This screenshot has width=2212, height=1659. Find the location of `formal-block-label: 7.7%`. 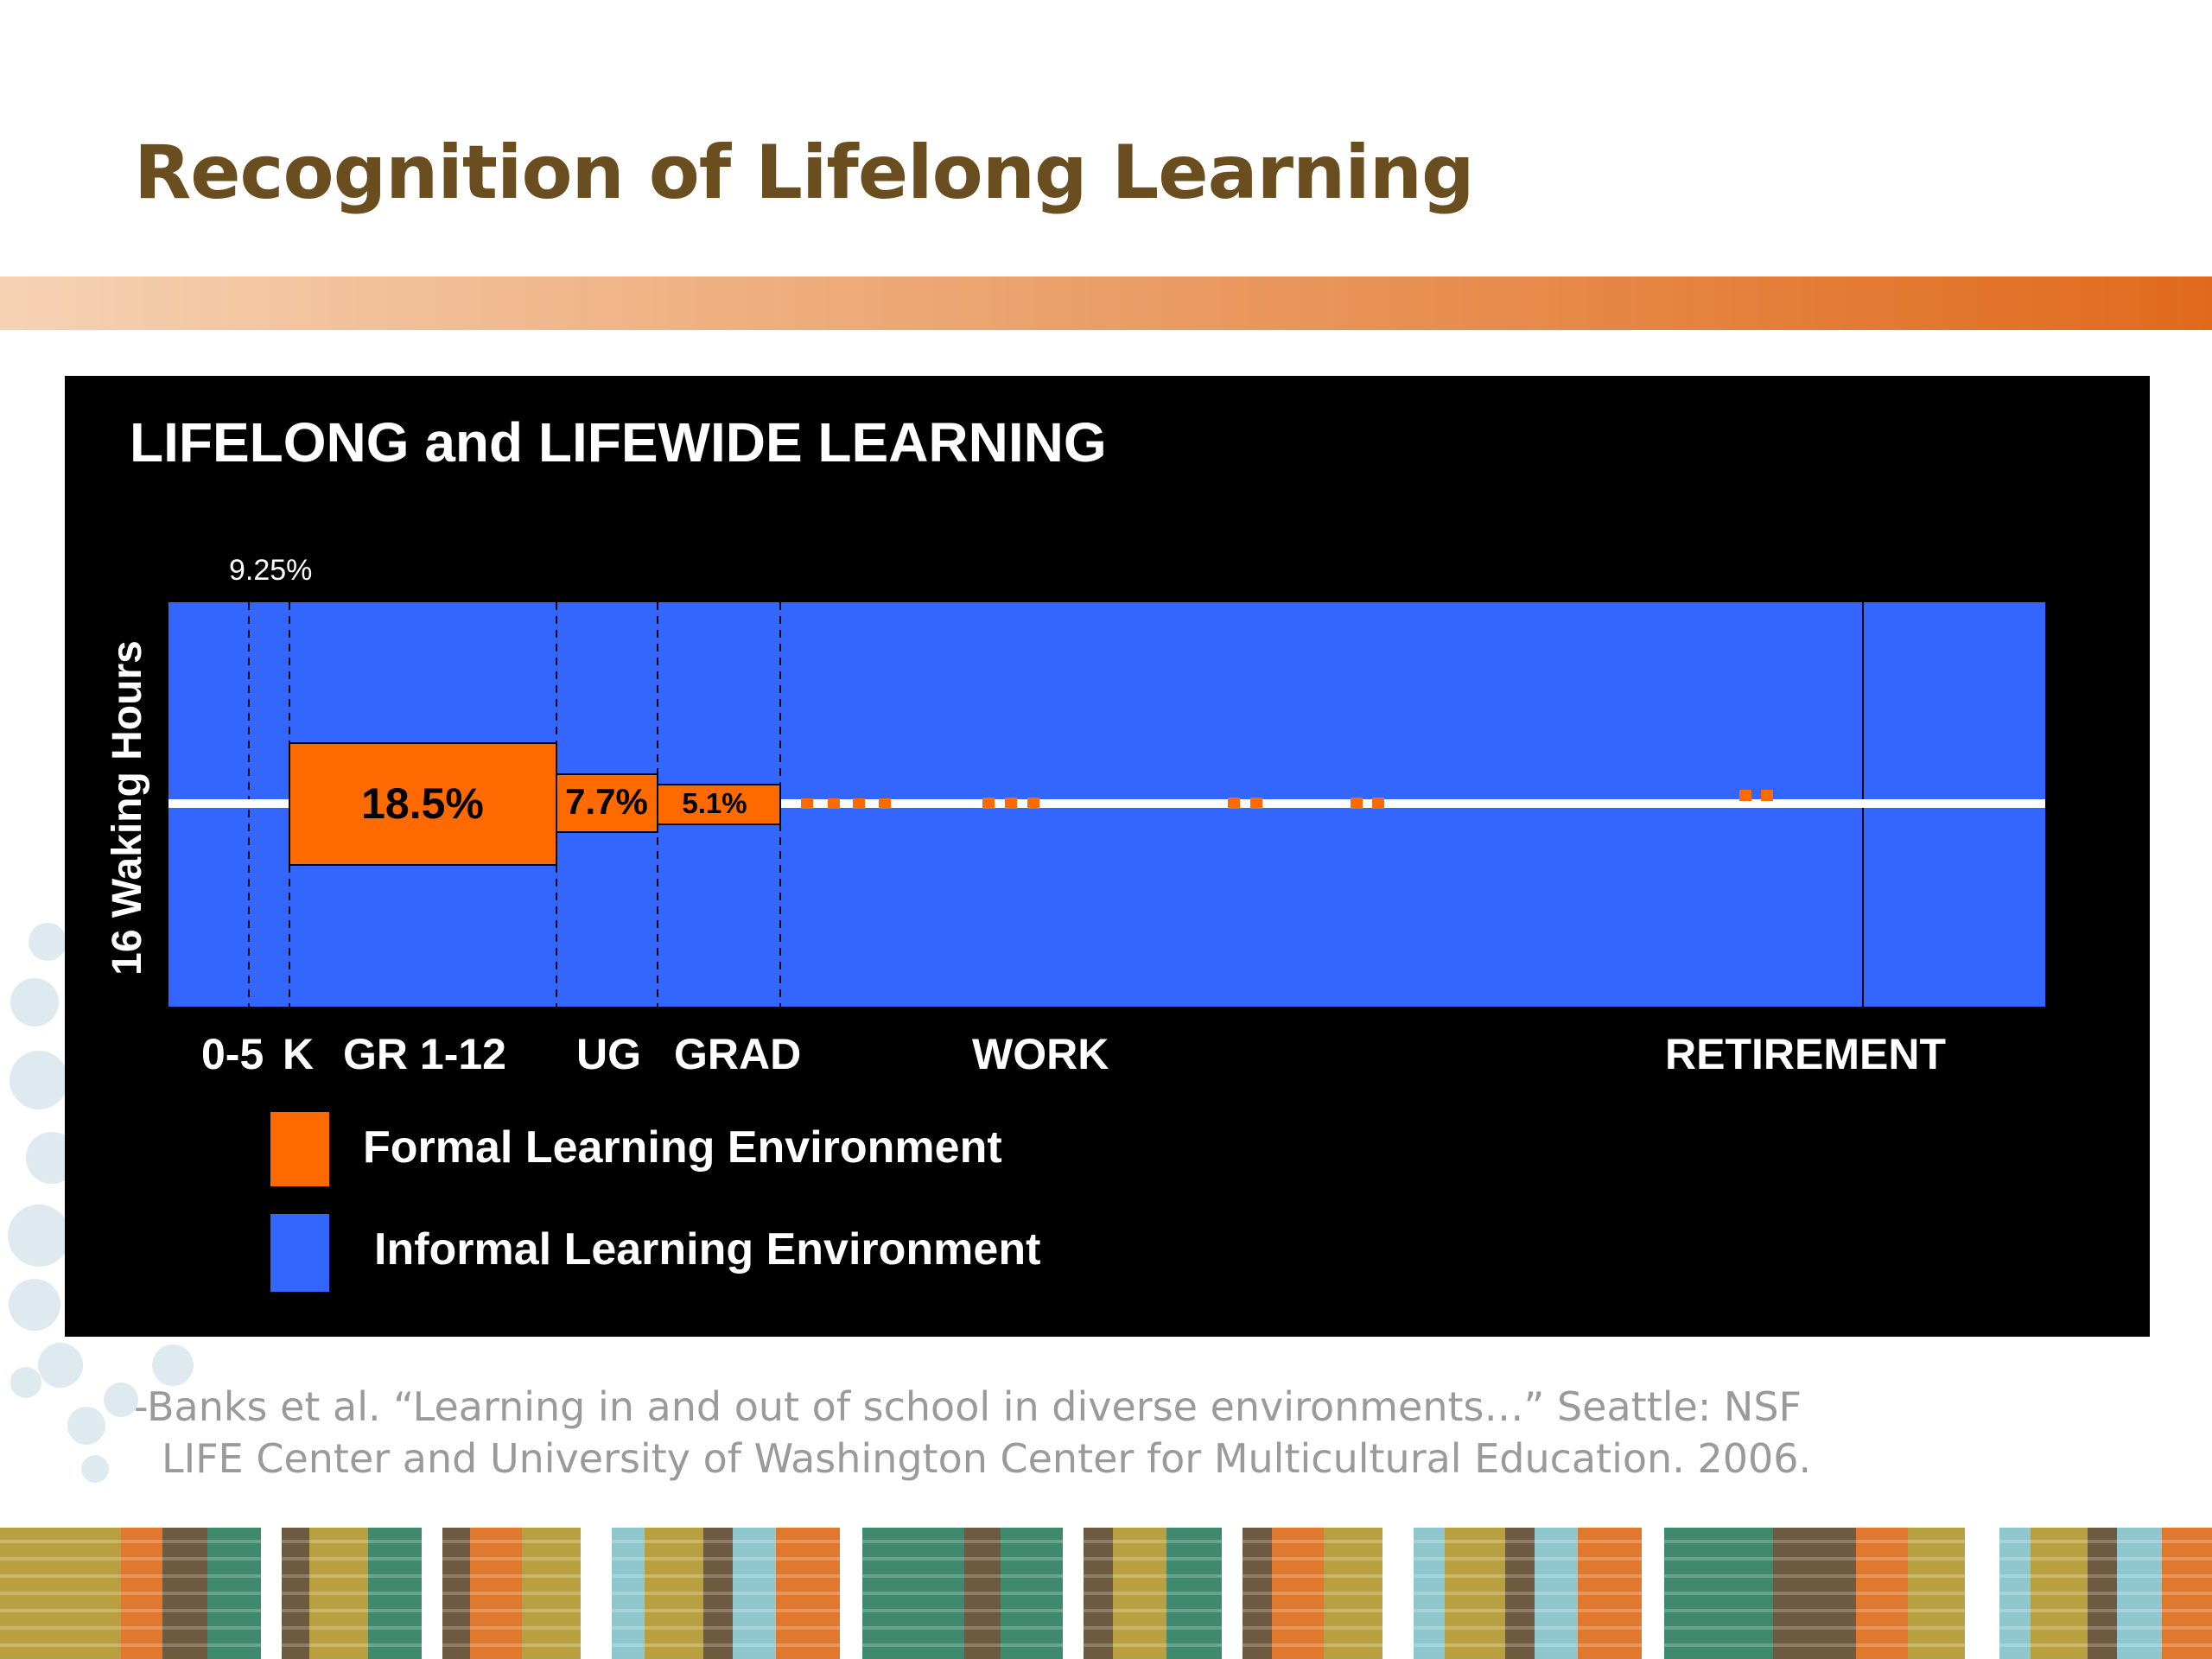

formal-block-label: 7.7% is located at coordinates (606, 801).